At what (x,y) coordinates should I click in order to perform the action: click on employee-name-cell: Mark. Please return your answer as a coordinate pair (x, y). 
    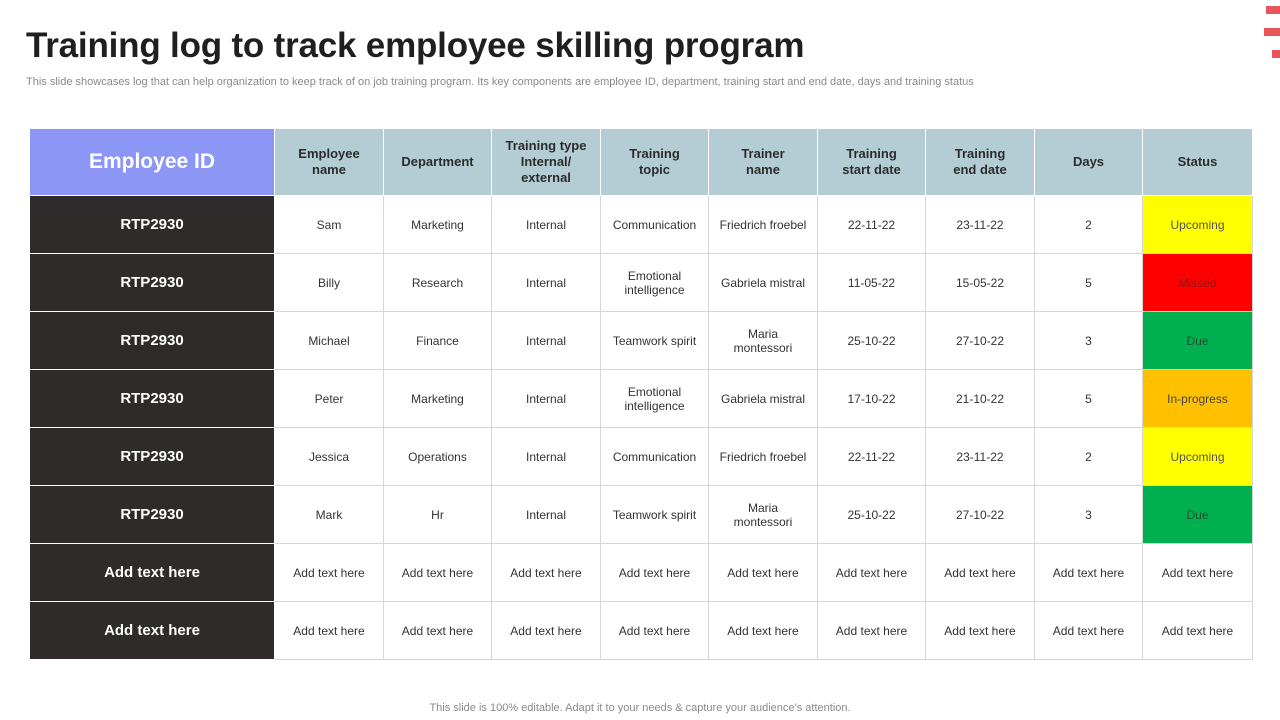
    Looking at the image, I should click on (329, 514).